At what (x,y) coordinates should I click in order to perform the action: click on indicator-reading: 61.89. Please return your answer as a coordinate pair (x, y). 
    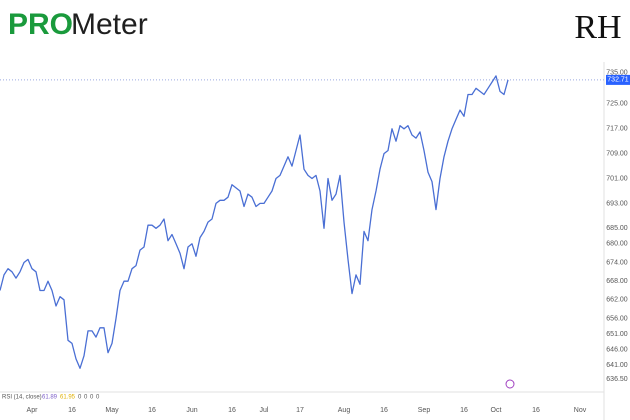
    Looking at the image, I should click on (50, 398).